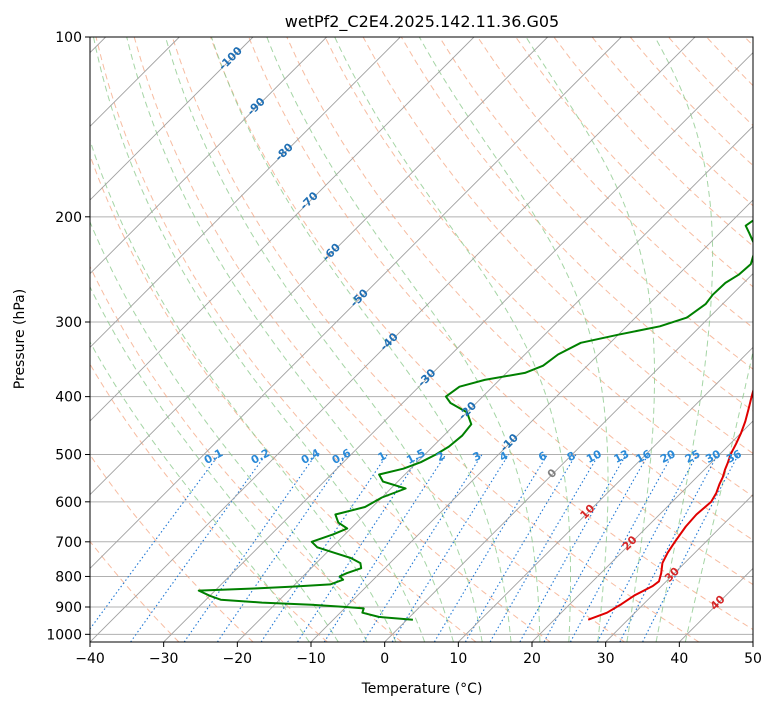 The height and width of the screenshot is (708, 775). I want to click on x-tick-label: 0, so click(384, 659).